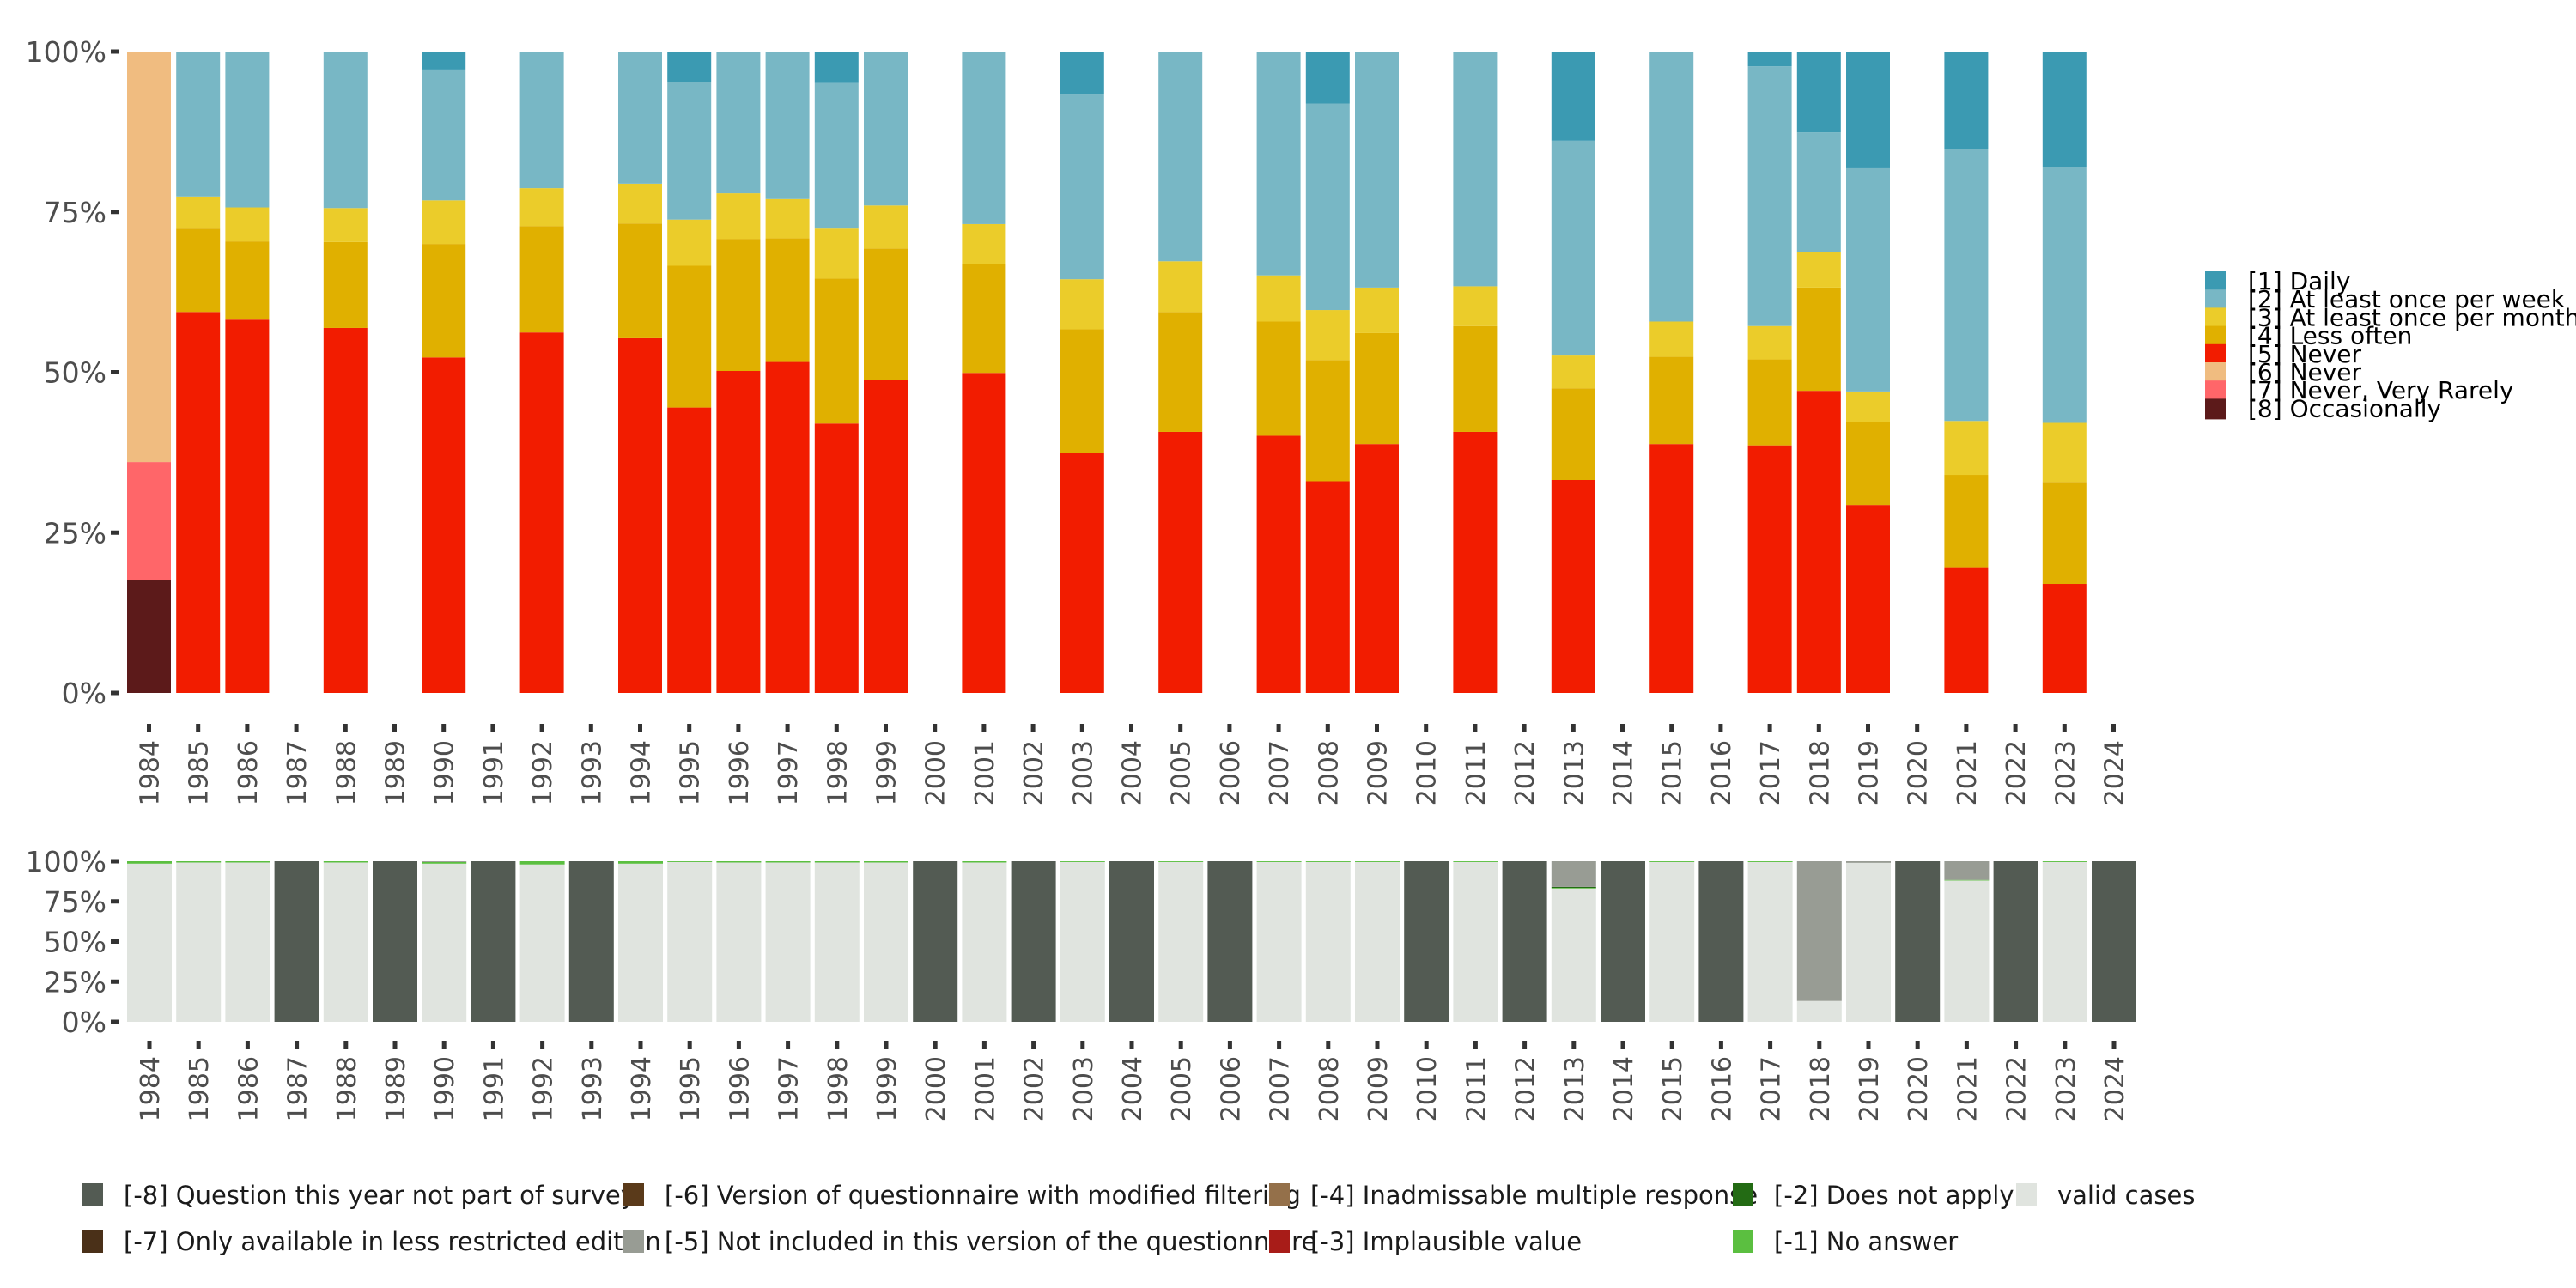 The width and height of the screenshot is (2576, 1288). Describe the element at coordinates (1575, 1089) in the screenshot. I see `x-tick-label: 2013` at that location.